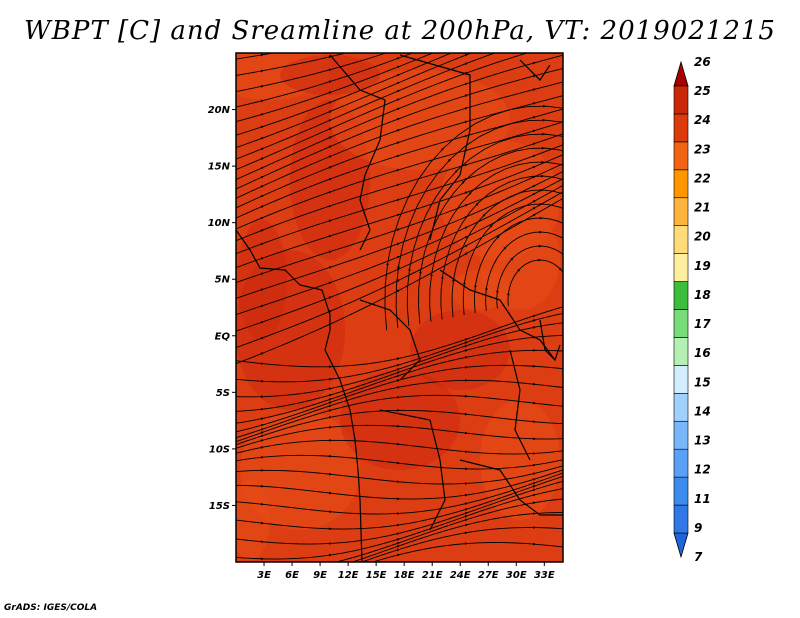  I want to click on lat-tick-label: 10N, so click(219, 223).